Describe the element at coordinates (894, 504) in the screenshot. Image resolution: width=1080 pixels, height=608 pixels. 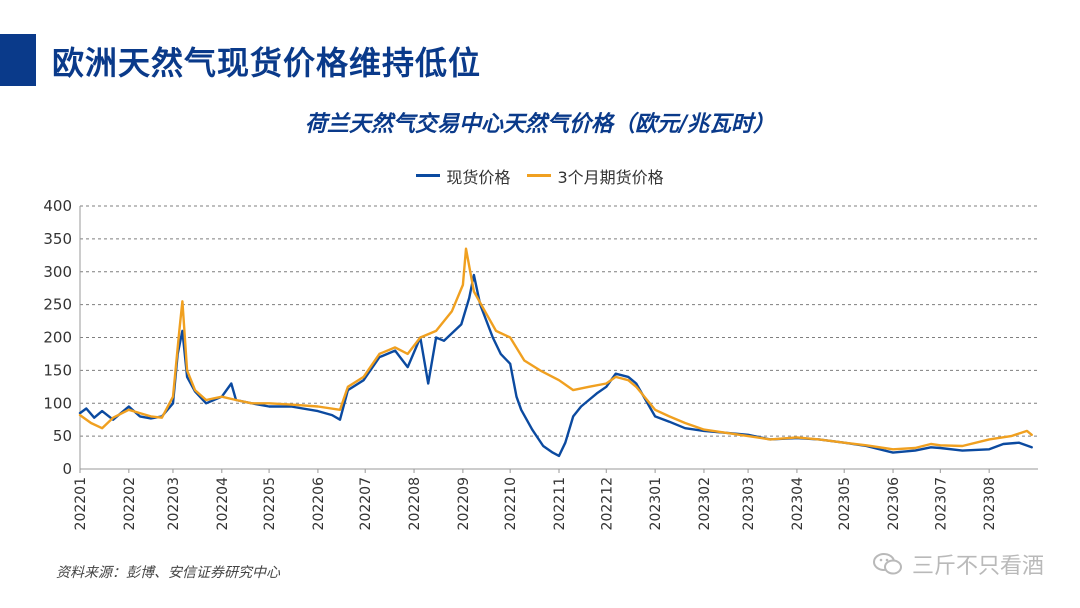
I see `x-tick-label: 202306` at that location.